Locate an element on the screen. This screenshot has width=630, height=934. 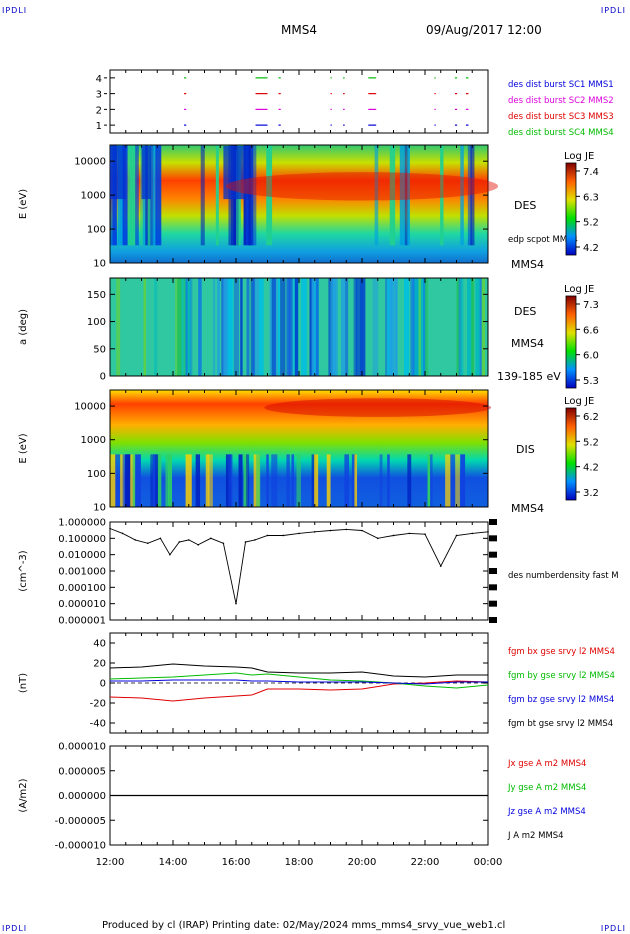
des-energy-label: DES is located at coordinates (525, 205).